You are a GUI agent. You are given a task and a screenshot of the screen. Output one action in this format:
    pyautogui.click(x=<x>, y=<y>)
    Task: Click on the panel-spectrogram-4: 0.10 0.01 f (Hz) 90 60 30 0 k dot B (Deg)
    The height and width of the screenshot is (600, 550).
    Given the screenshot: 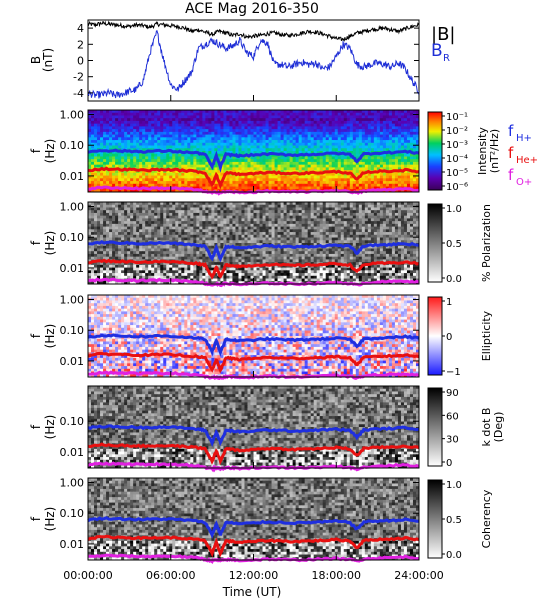 What is the action you would take?
    pyautogui.click(x=267, y=429)
    